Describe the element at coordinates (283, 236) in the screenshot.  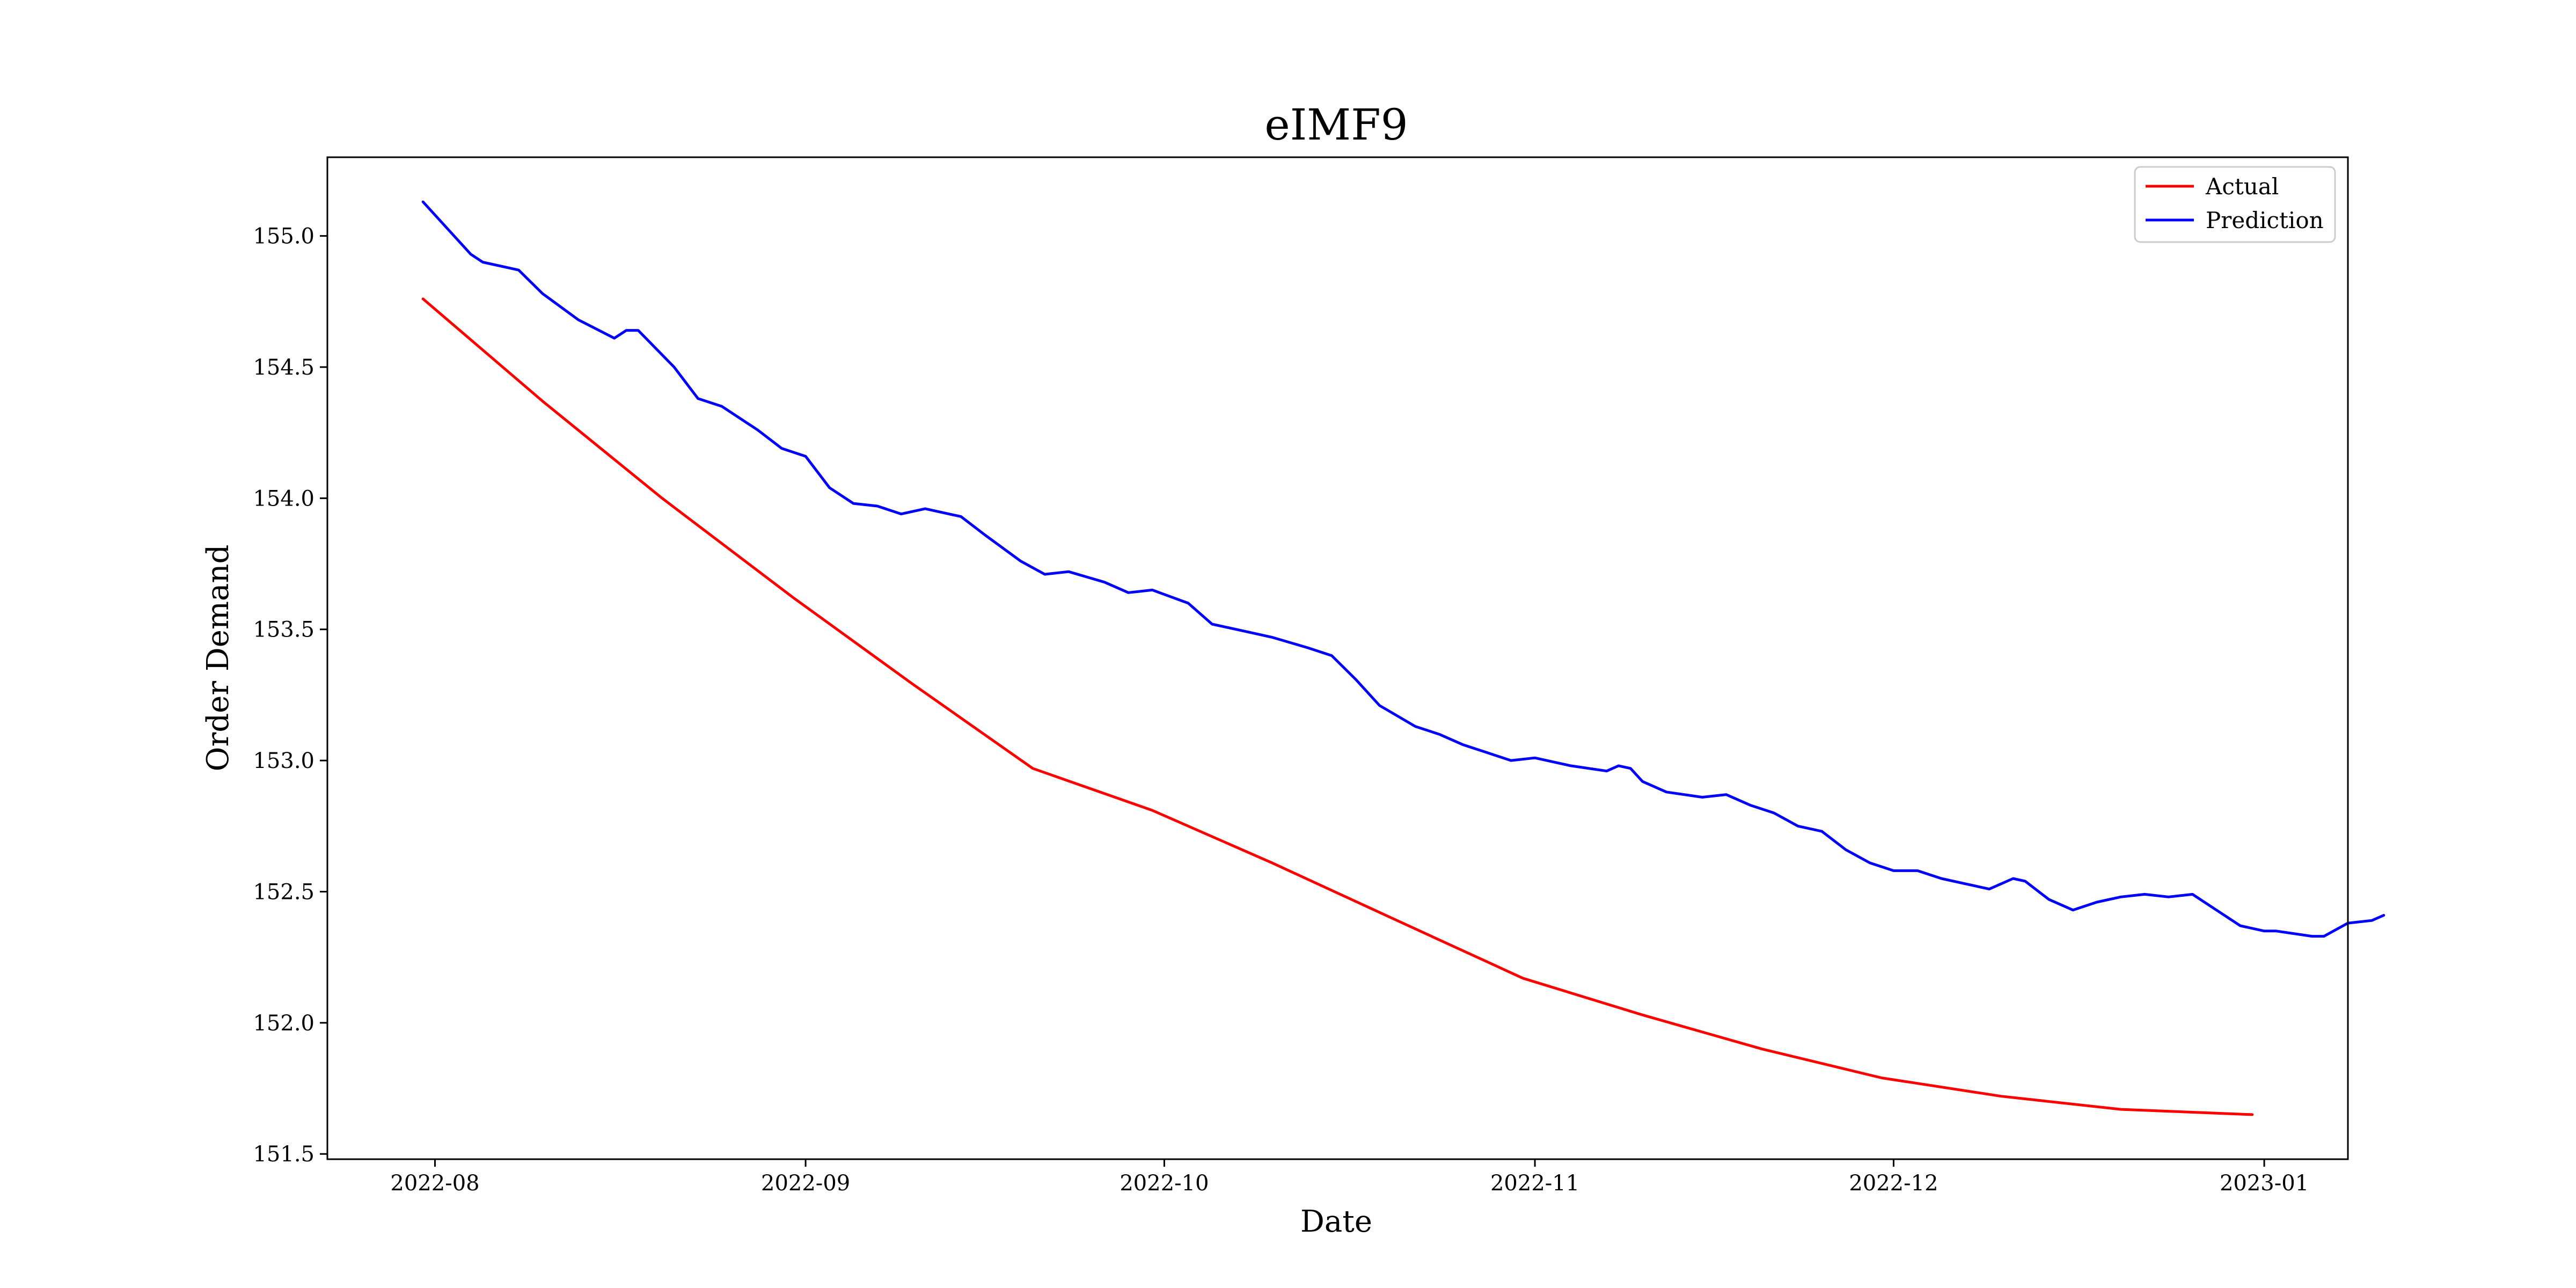
I see `y-tick-label: 155.0` at that location.